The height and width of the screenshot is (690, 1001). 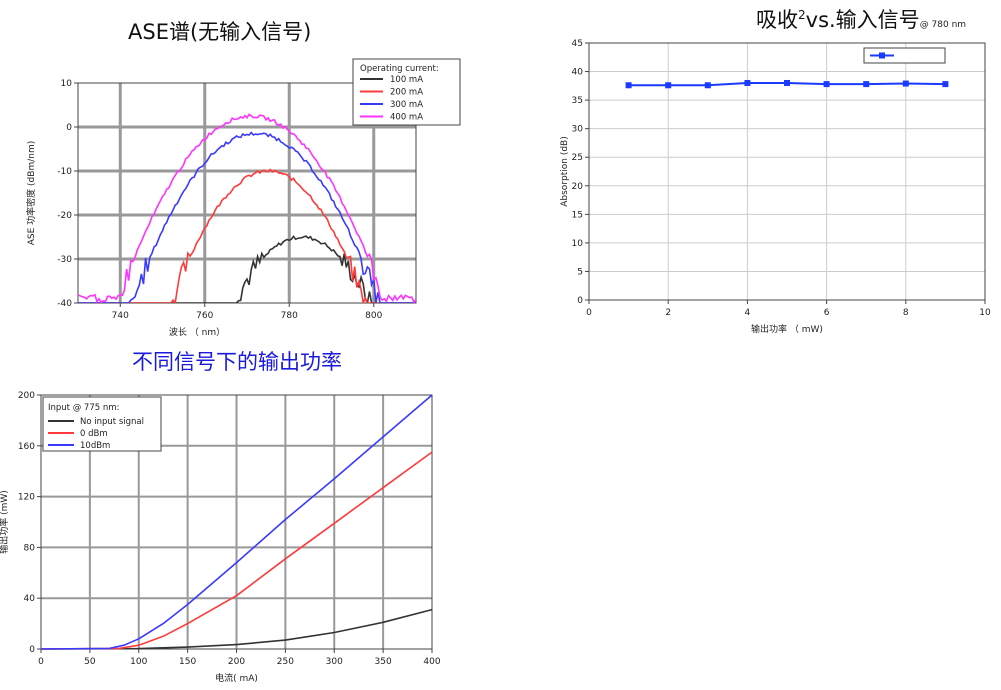 I want to click on y-tick-label: -40, so click(x=64, y=304).